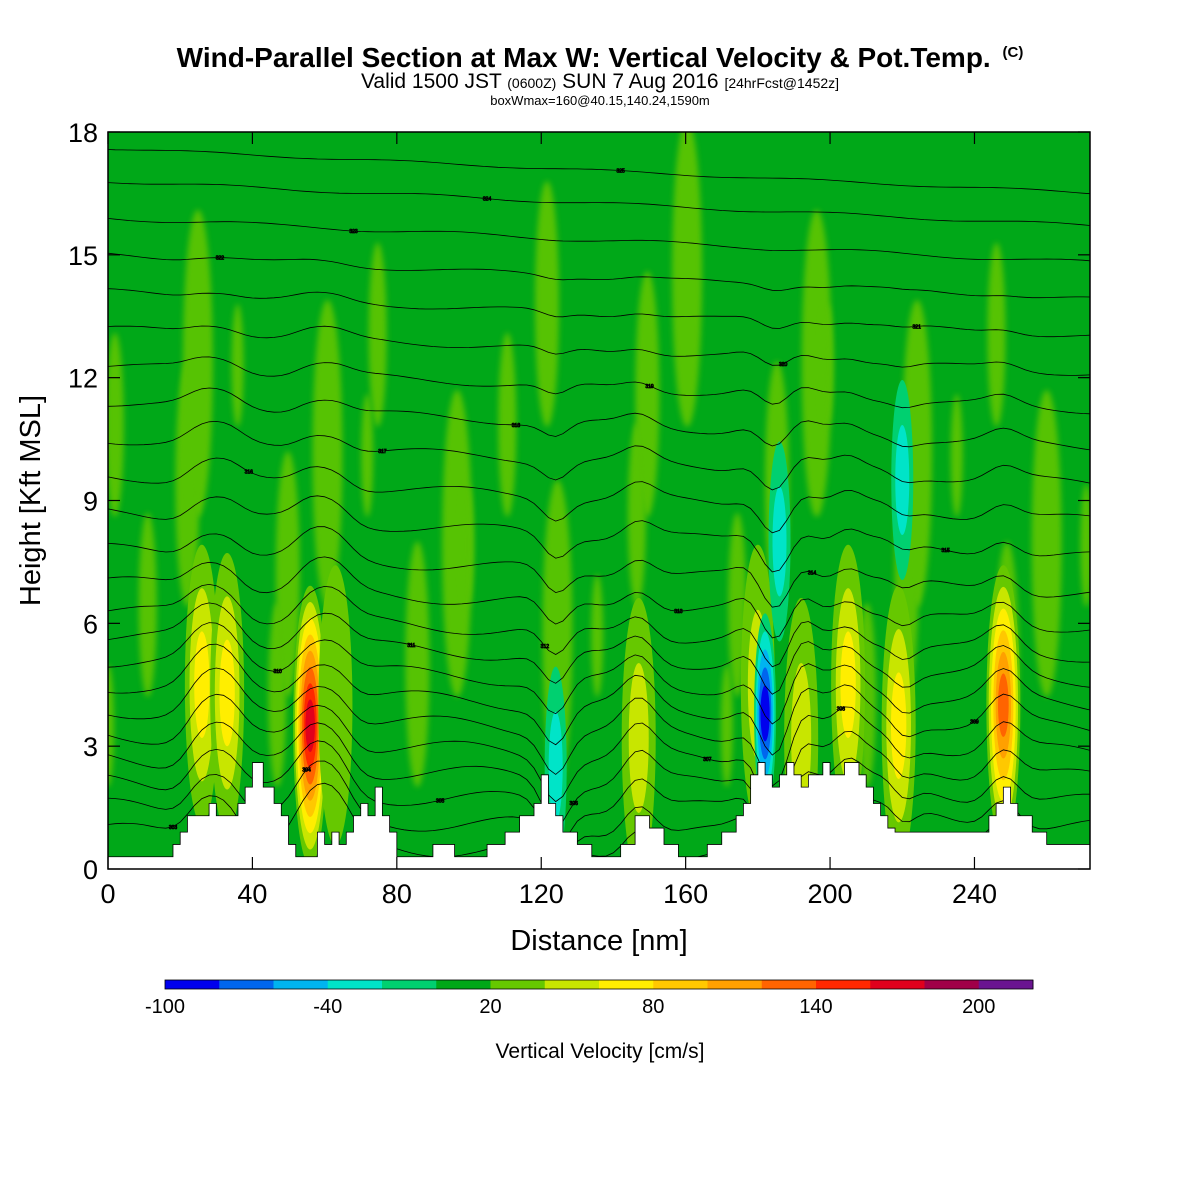 This screenshot has width=1200, height=1200. I want to click on theta-label: 322, so click(220, 259).